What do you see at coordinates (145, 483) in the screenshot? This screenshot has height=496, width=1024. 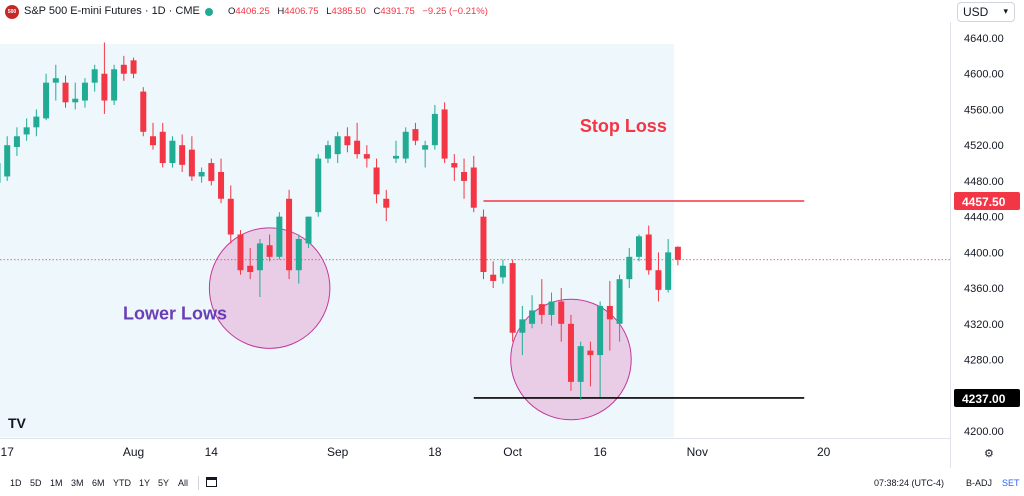 I see `timeframe-1y: 1Y` at bounding box center [145, 483].